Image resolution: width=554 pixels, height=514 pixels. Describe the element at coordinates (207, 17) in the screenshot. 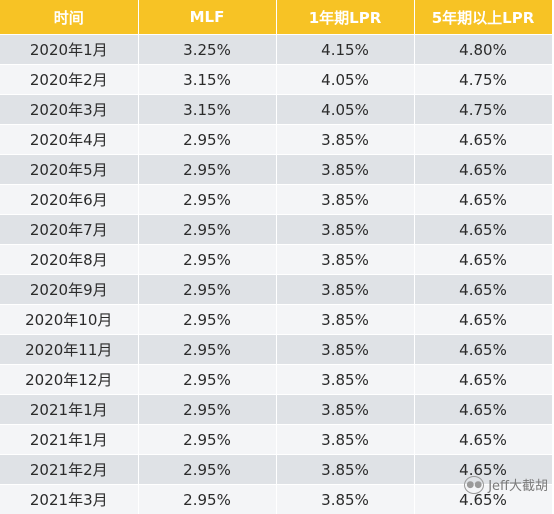

I see `header-cell-mlf: MLF` at that location.